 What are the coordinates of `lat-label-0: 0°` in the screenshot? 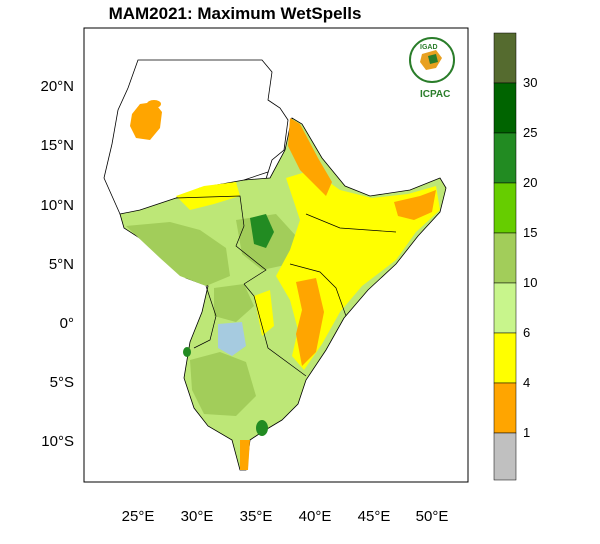 It's located at (66, 323).